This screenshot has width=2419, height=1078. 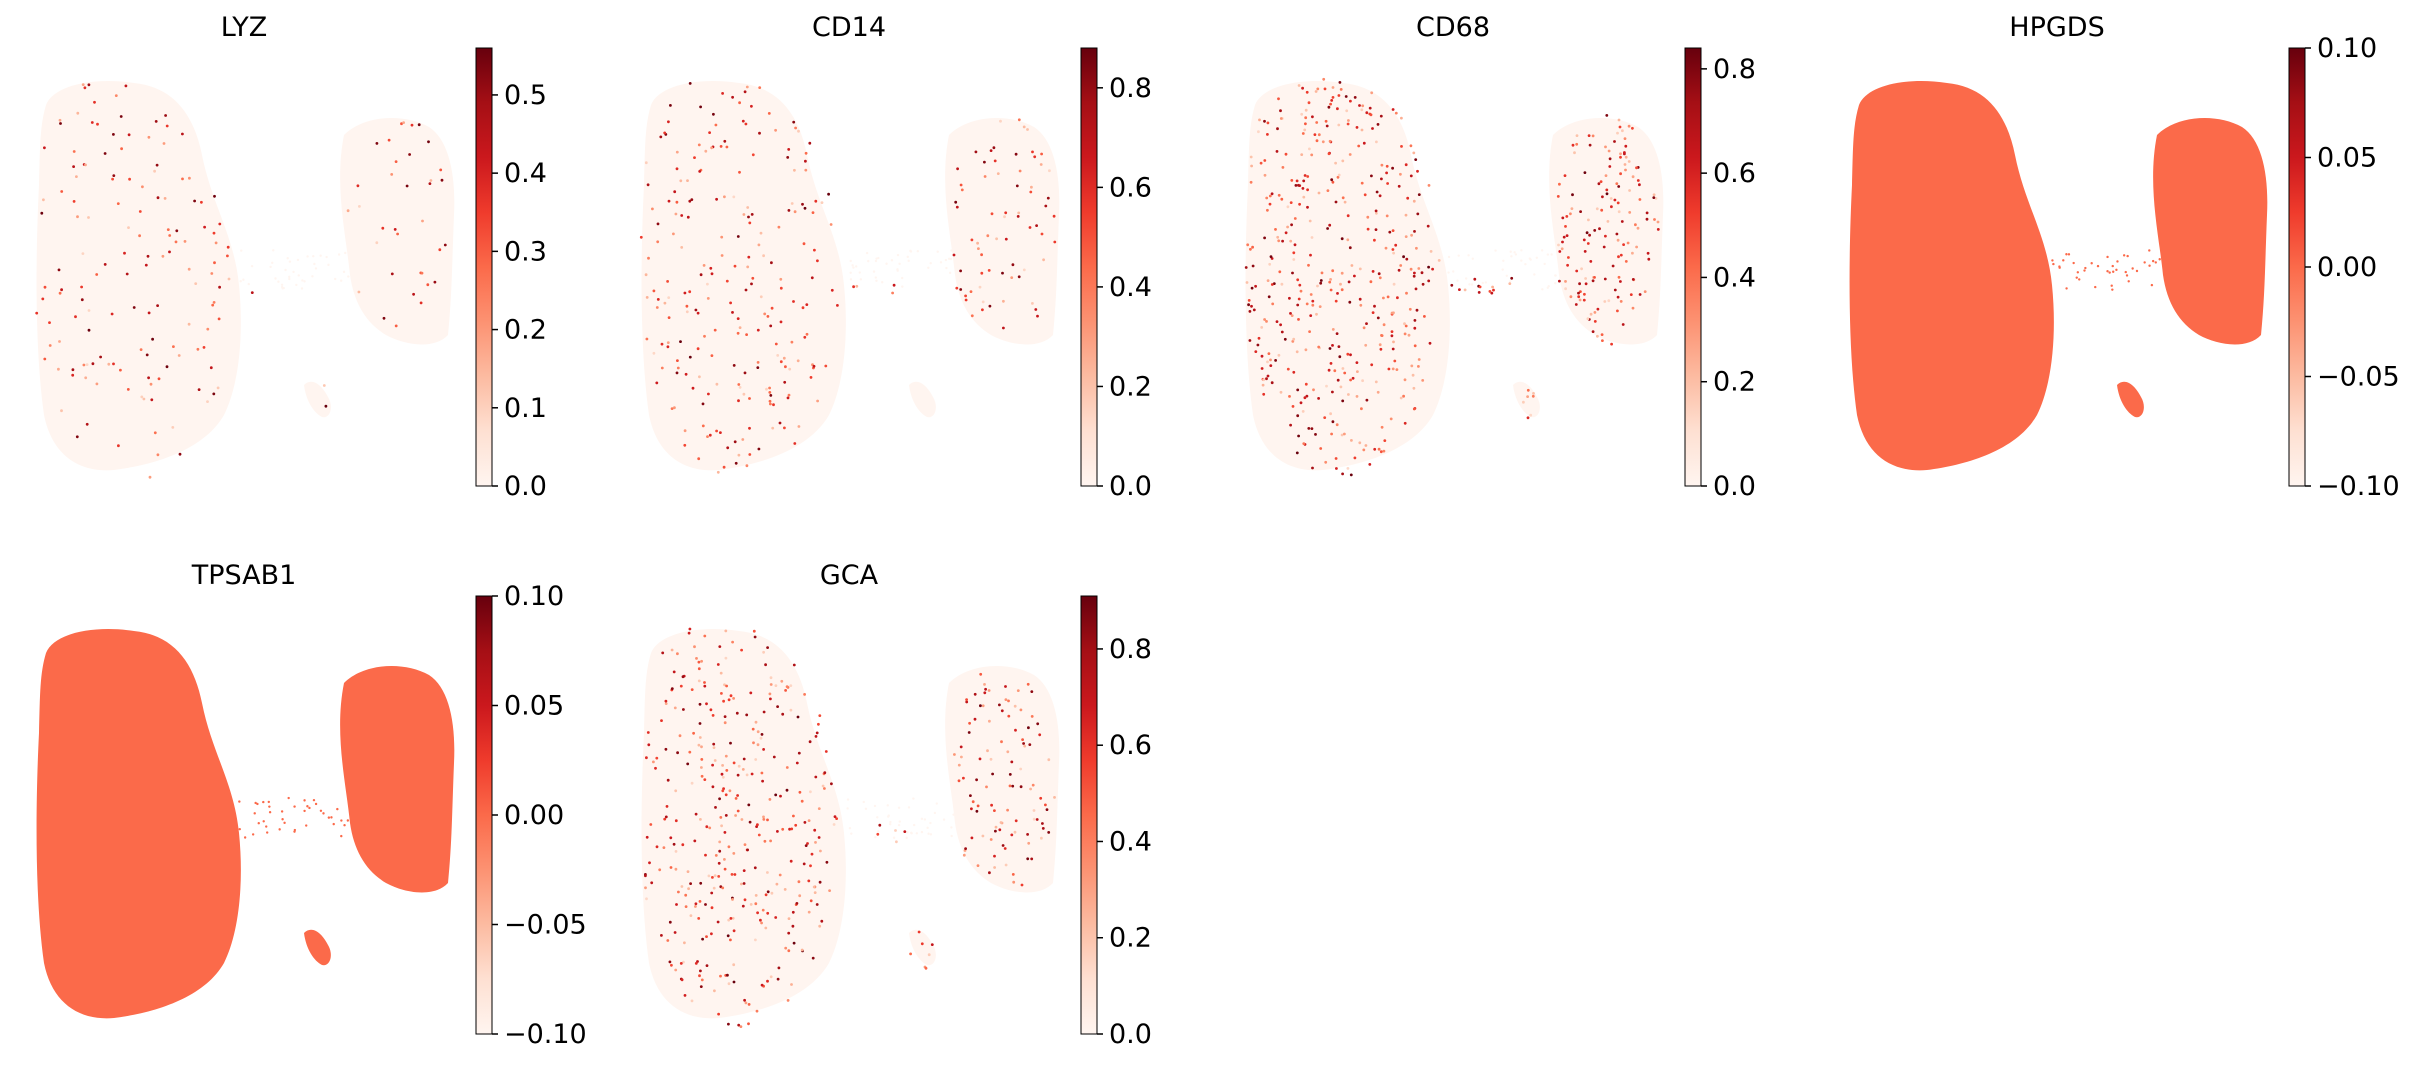 What do you see at coordinates (922, 399) in the screenshot?
I see `cluster-small` at bounding box center [922, 399].